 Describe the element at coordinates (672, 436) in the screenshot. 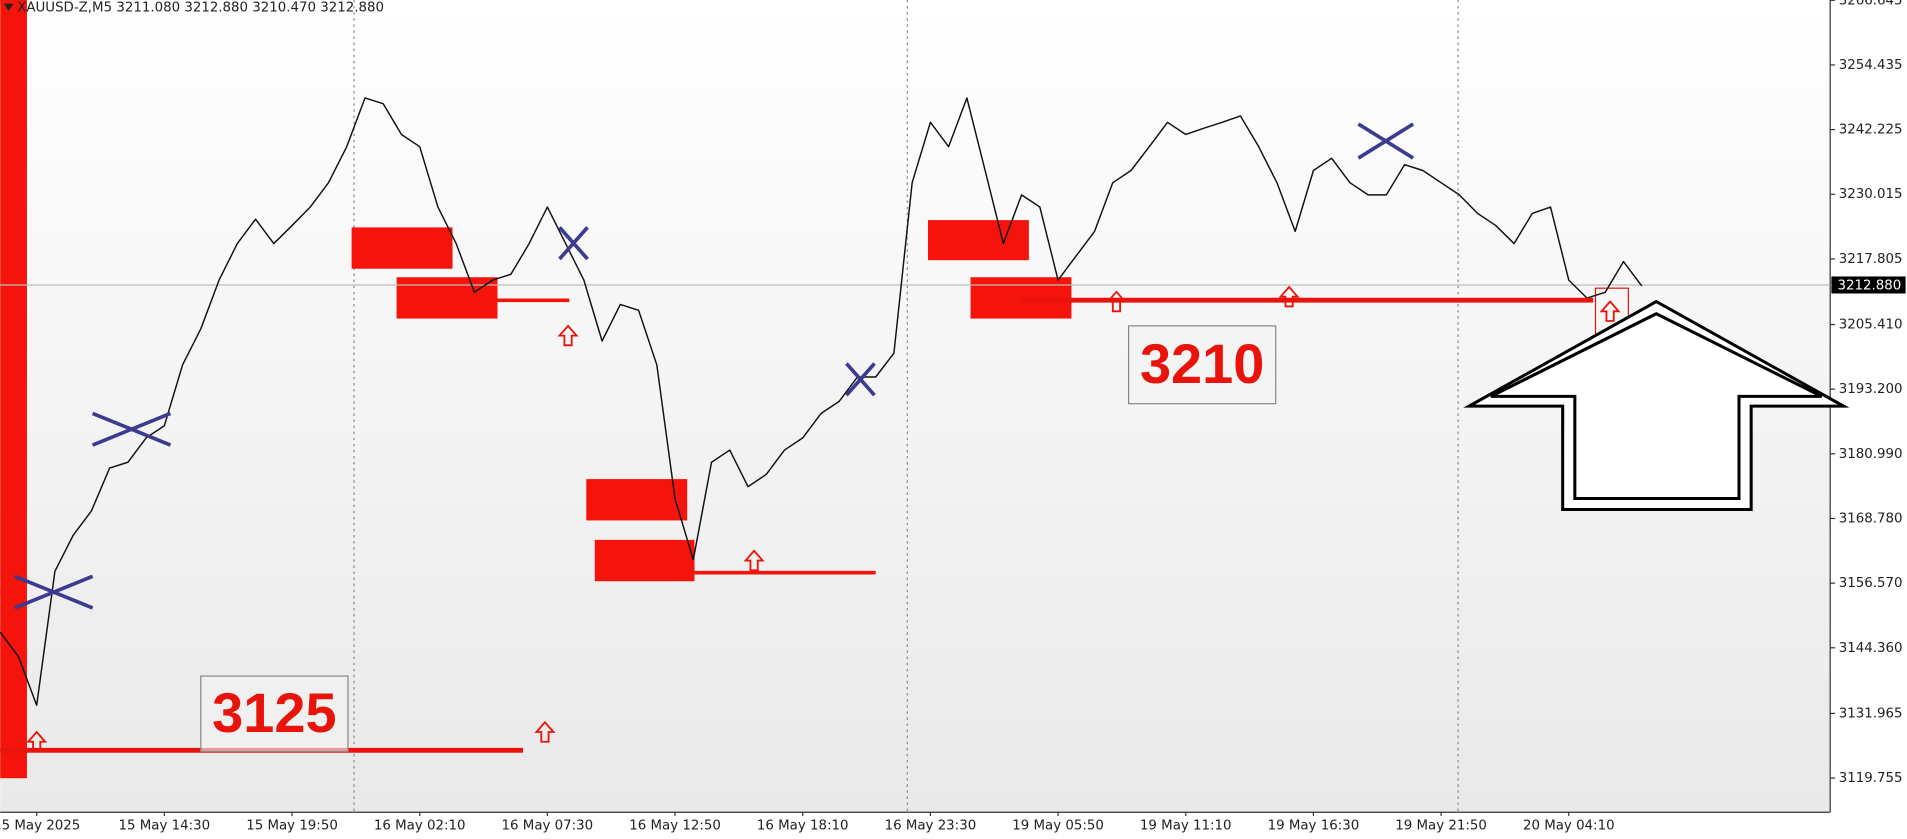

I see `minor-levels` at that location.